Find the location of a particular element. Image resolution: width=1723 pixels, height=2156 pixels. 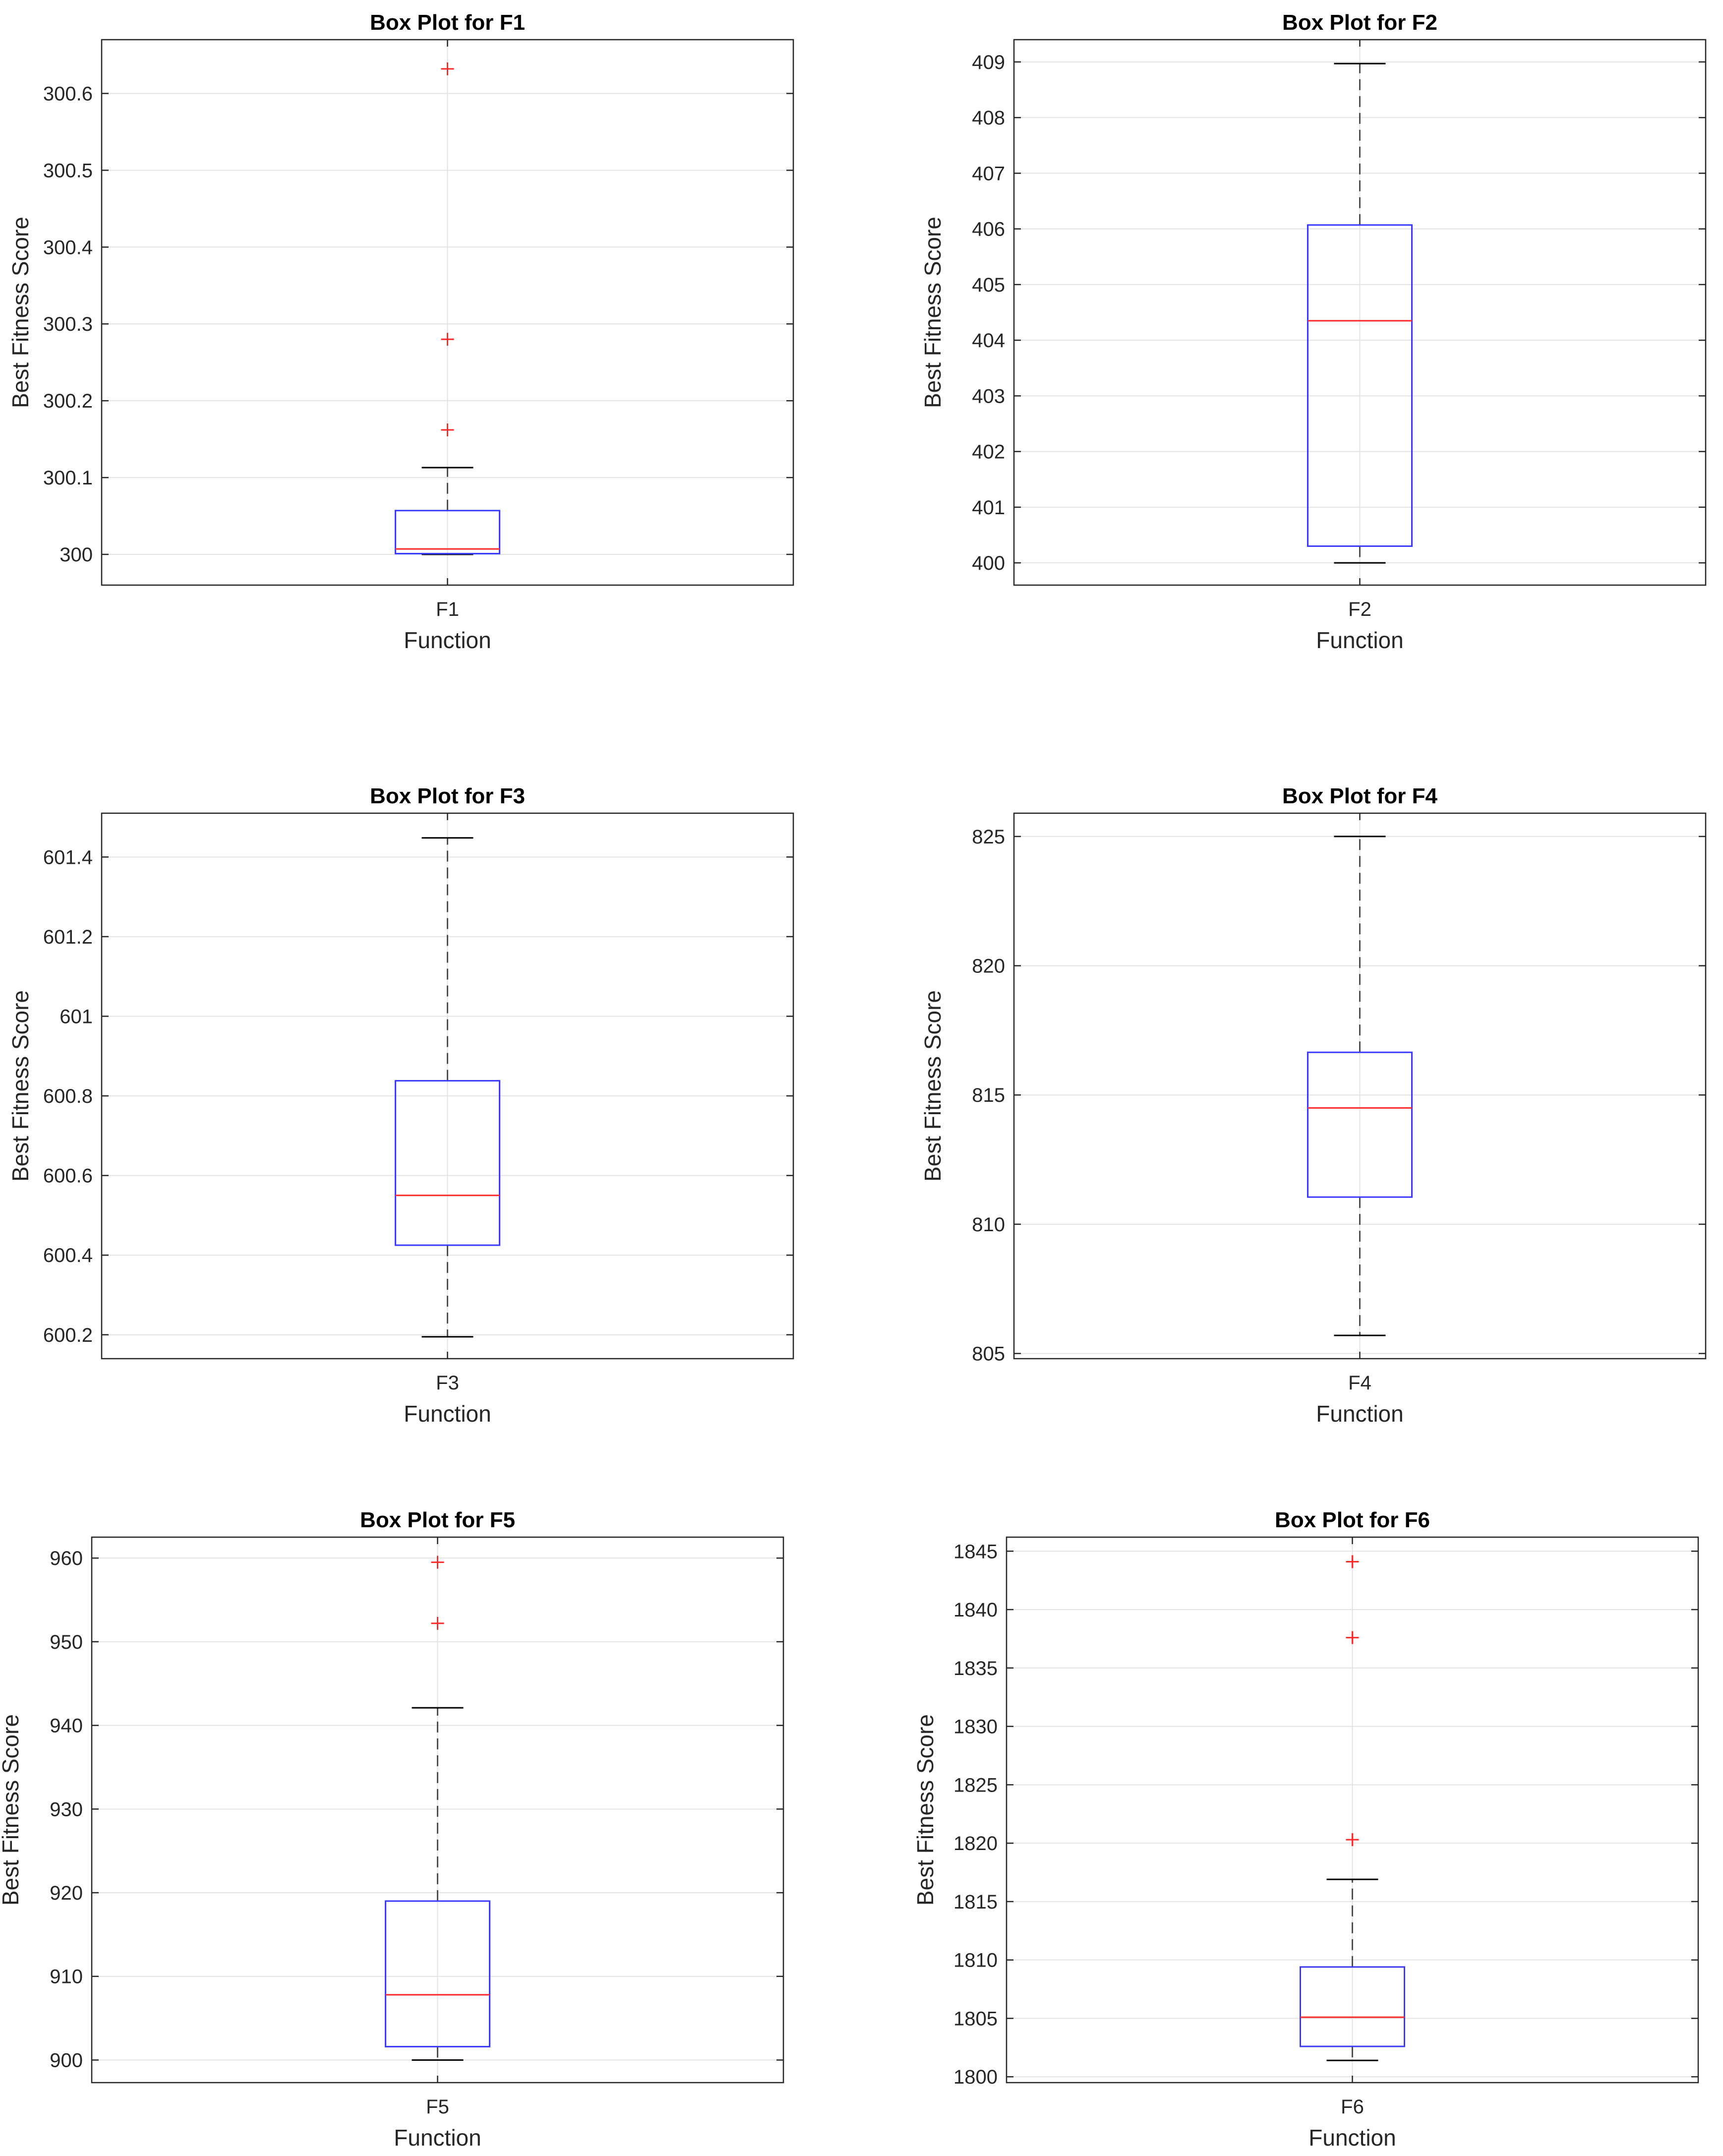

panel-title: Box Plot for F4 is located at coordinates (1360, 796).